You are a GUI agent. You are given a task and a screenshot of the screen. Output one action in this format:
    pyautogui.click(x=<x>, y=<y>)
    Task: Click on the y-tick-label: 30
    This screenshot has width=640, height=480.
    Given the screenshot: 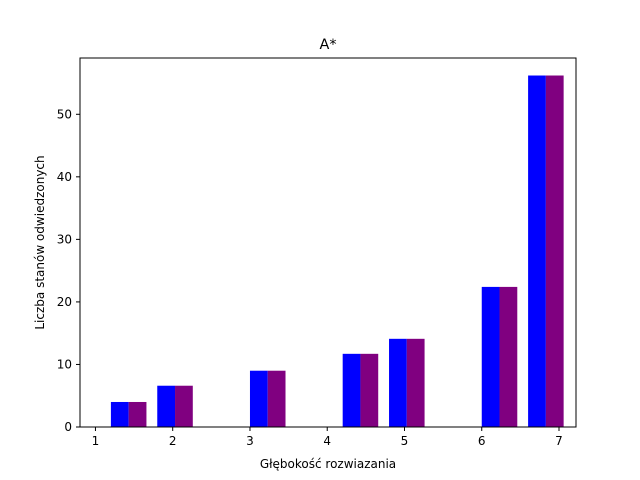 What is the action you would take?
    pyautogui.click(x=64, y=239)
    